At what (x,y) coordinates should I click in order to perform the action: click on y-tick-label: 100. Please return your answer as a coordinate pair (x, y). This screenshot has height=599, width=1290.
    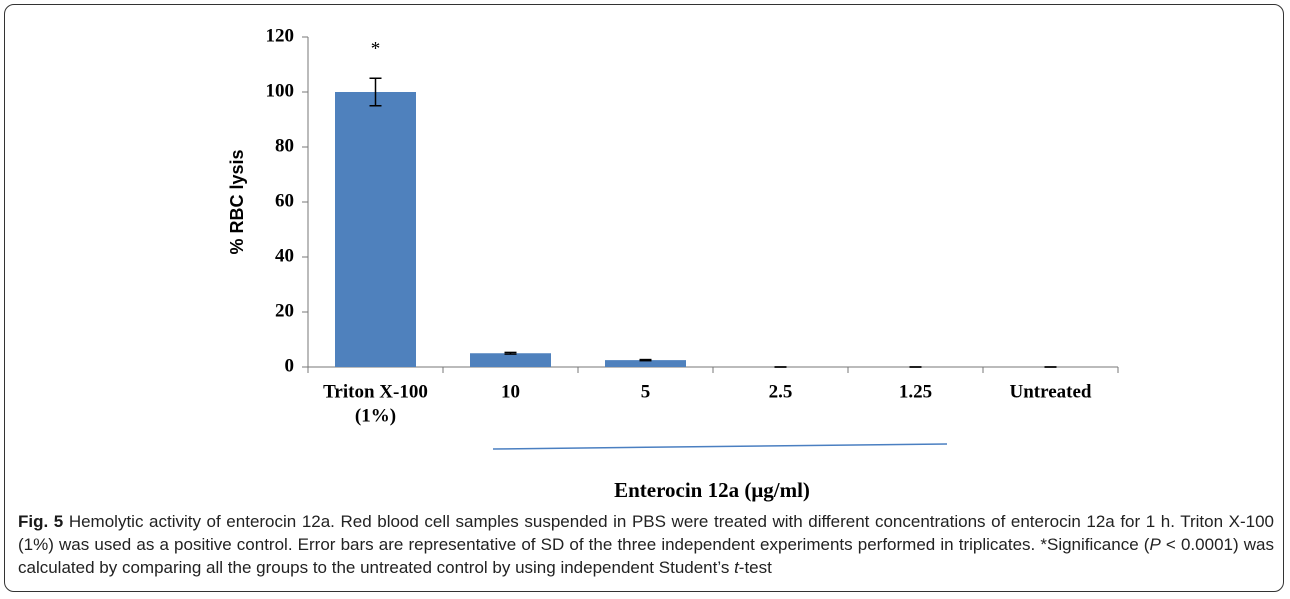
    Looking at the image, I should click on (280, 90).